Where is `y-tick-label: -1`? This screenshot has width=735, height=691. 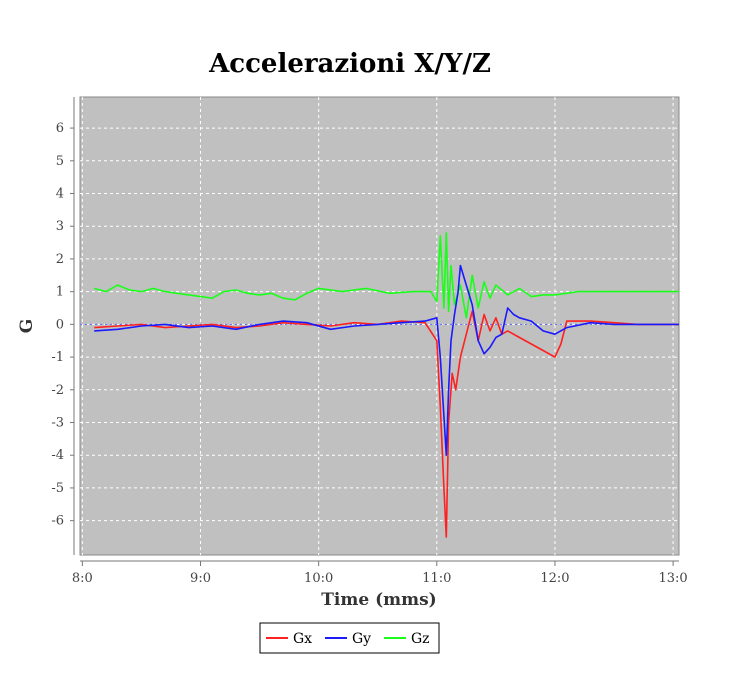 y-tick-label: -1 is located at coordinates (57, 357).